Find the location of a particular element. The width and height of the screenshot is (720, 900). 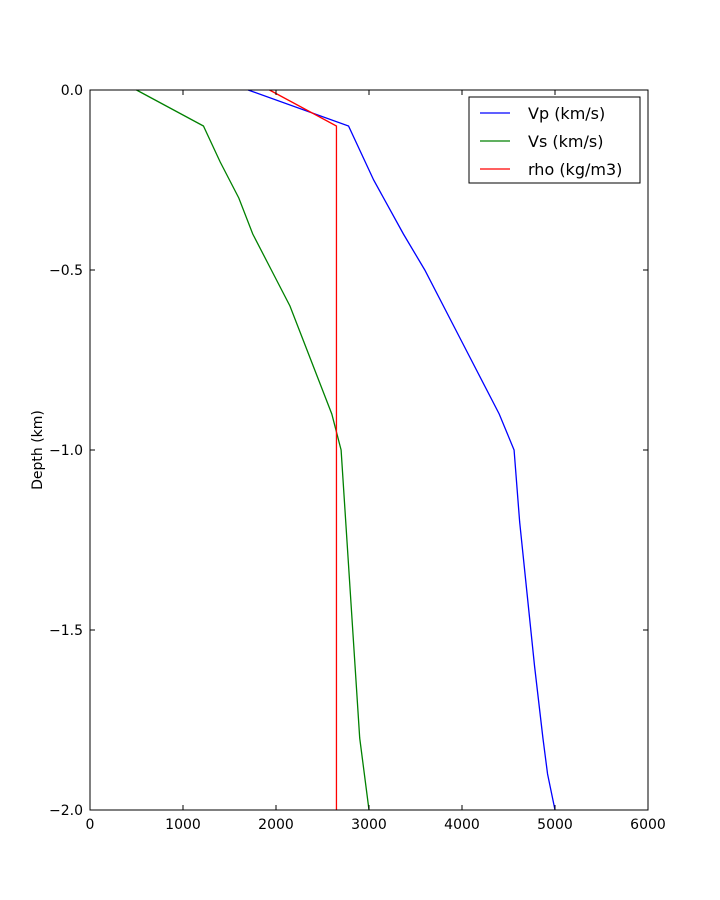

y-axis-label: Depth (km) is located at coordinates (38, 450).